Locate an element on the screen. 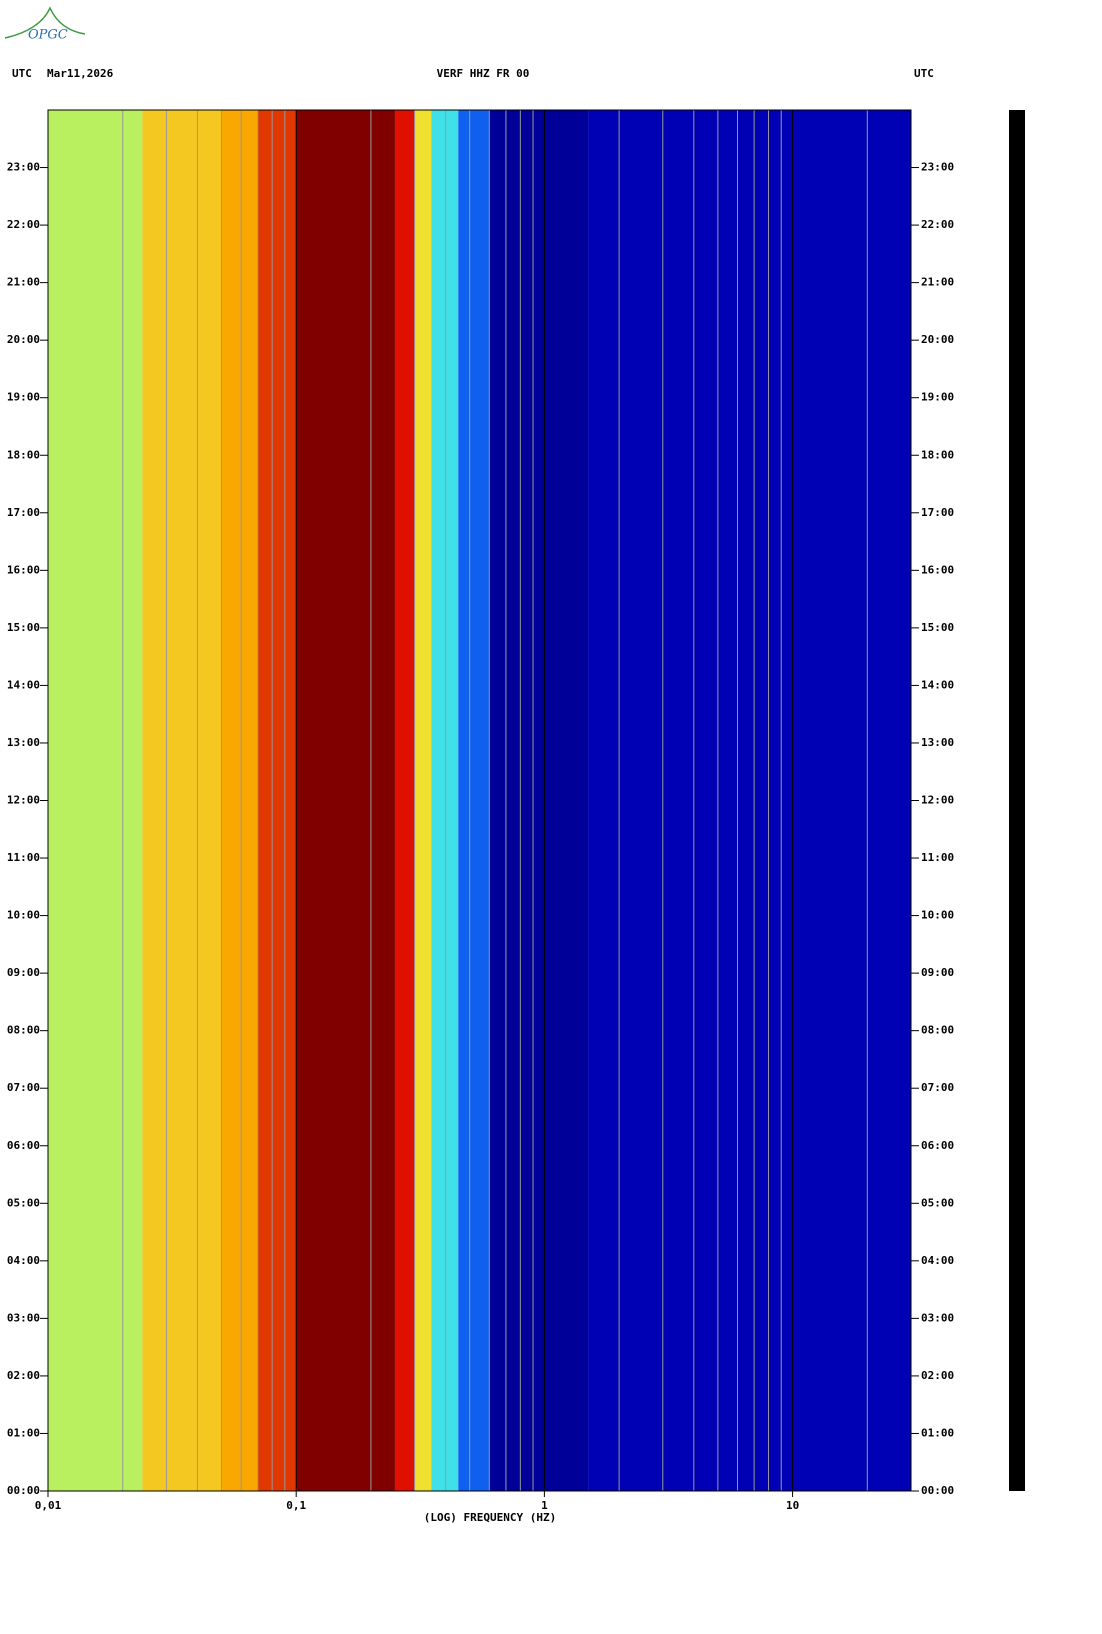 The width and height of the screenshot is (1102, 1634). x-tick-label: 0,1 is located at coordinates (296, 1505).